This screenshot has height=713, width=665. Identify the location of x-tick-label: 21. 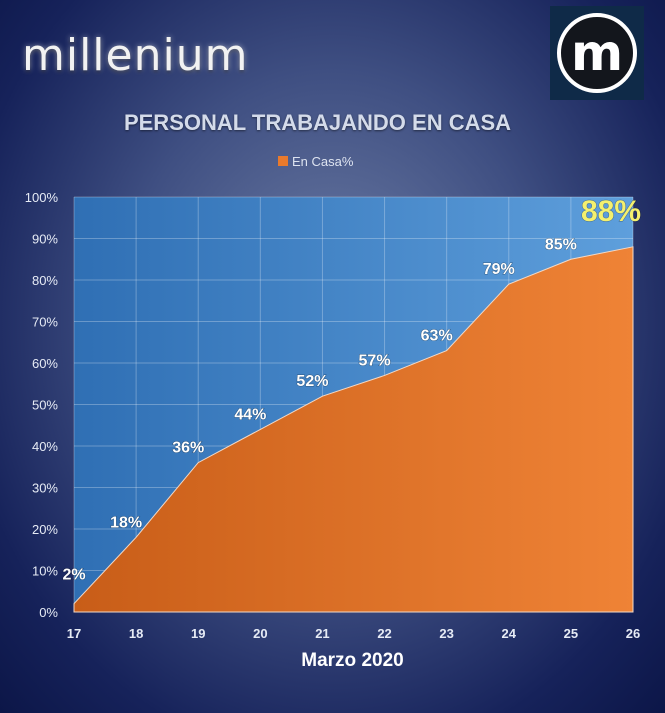
(322, 633).